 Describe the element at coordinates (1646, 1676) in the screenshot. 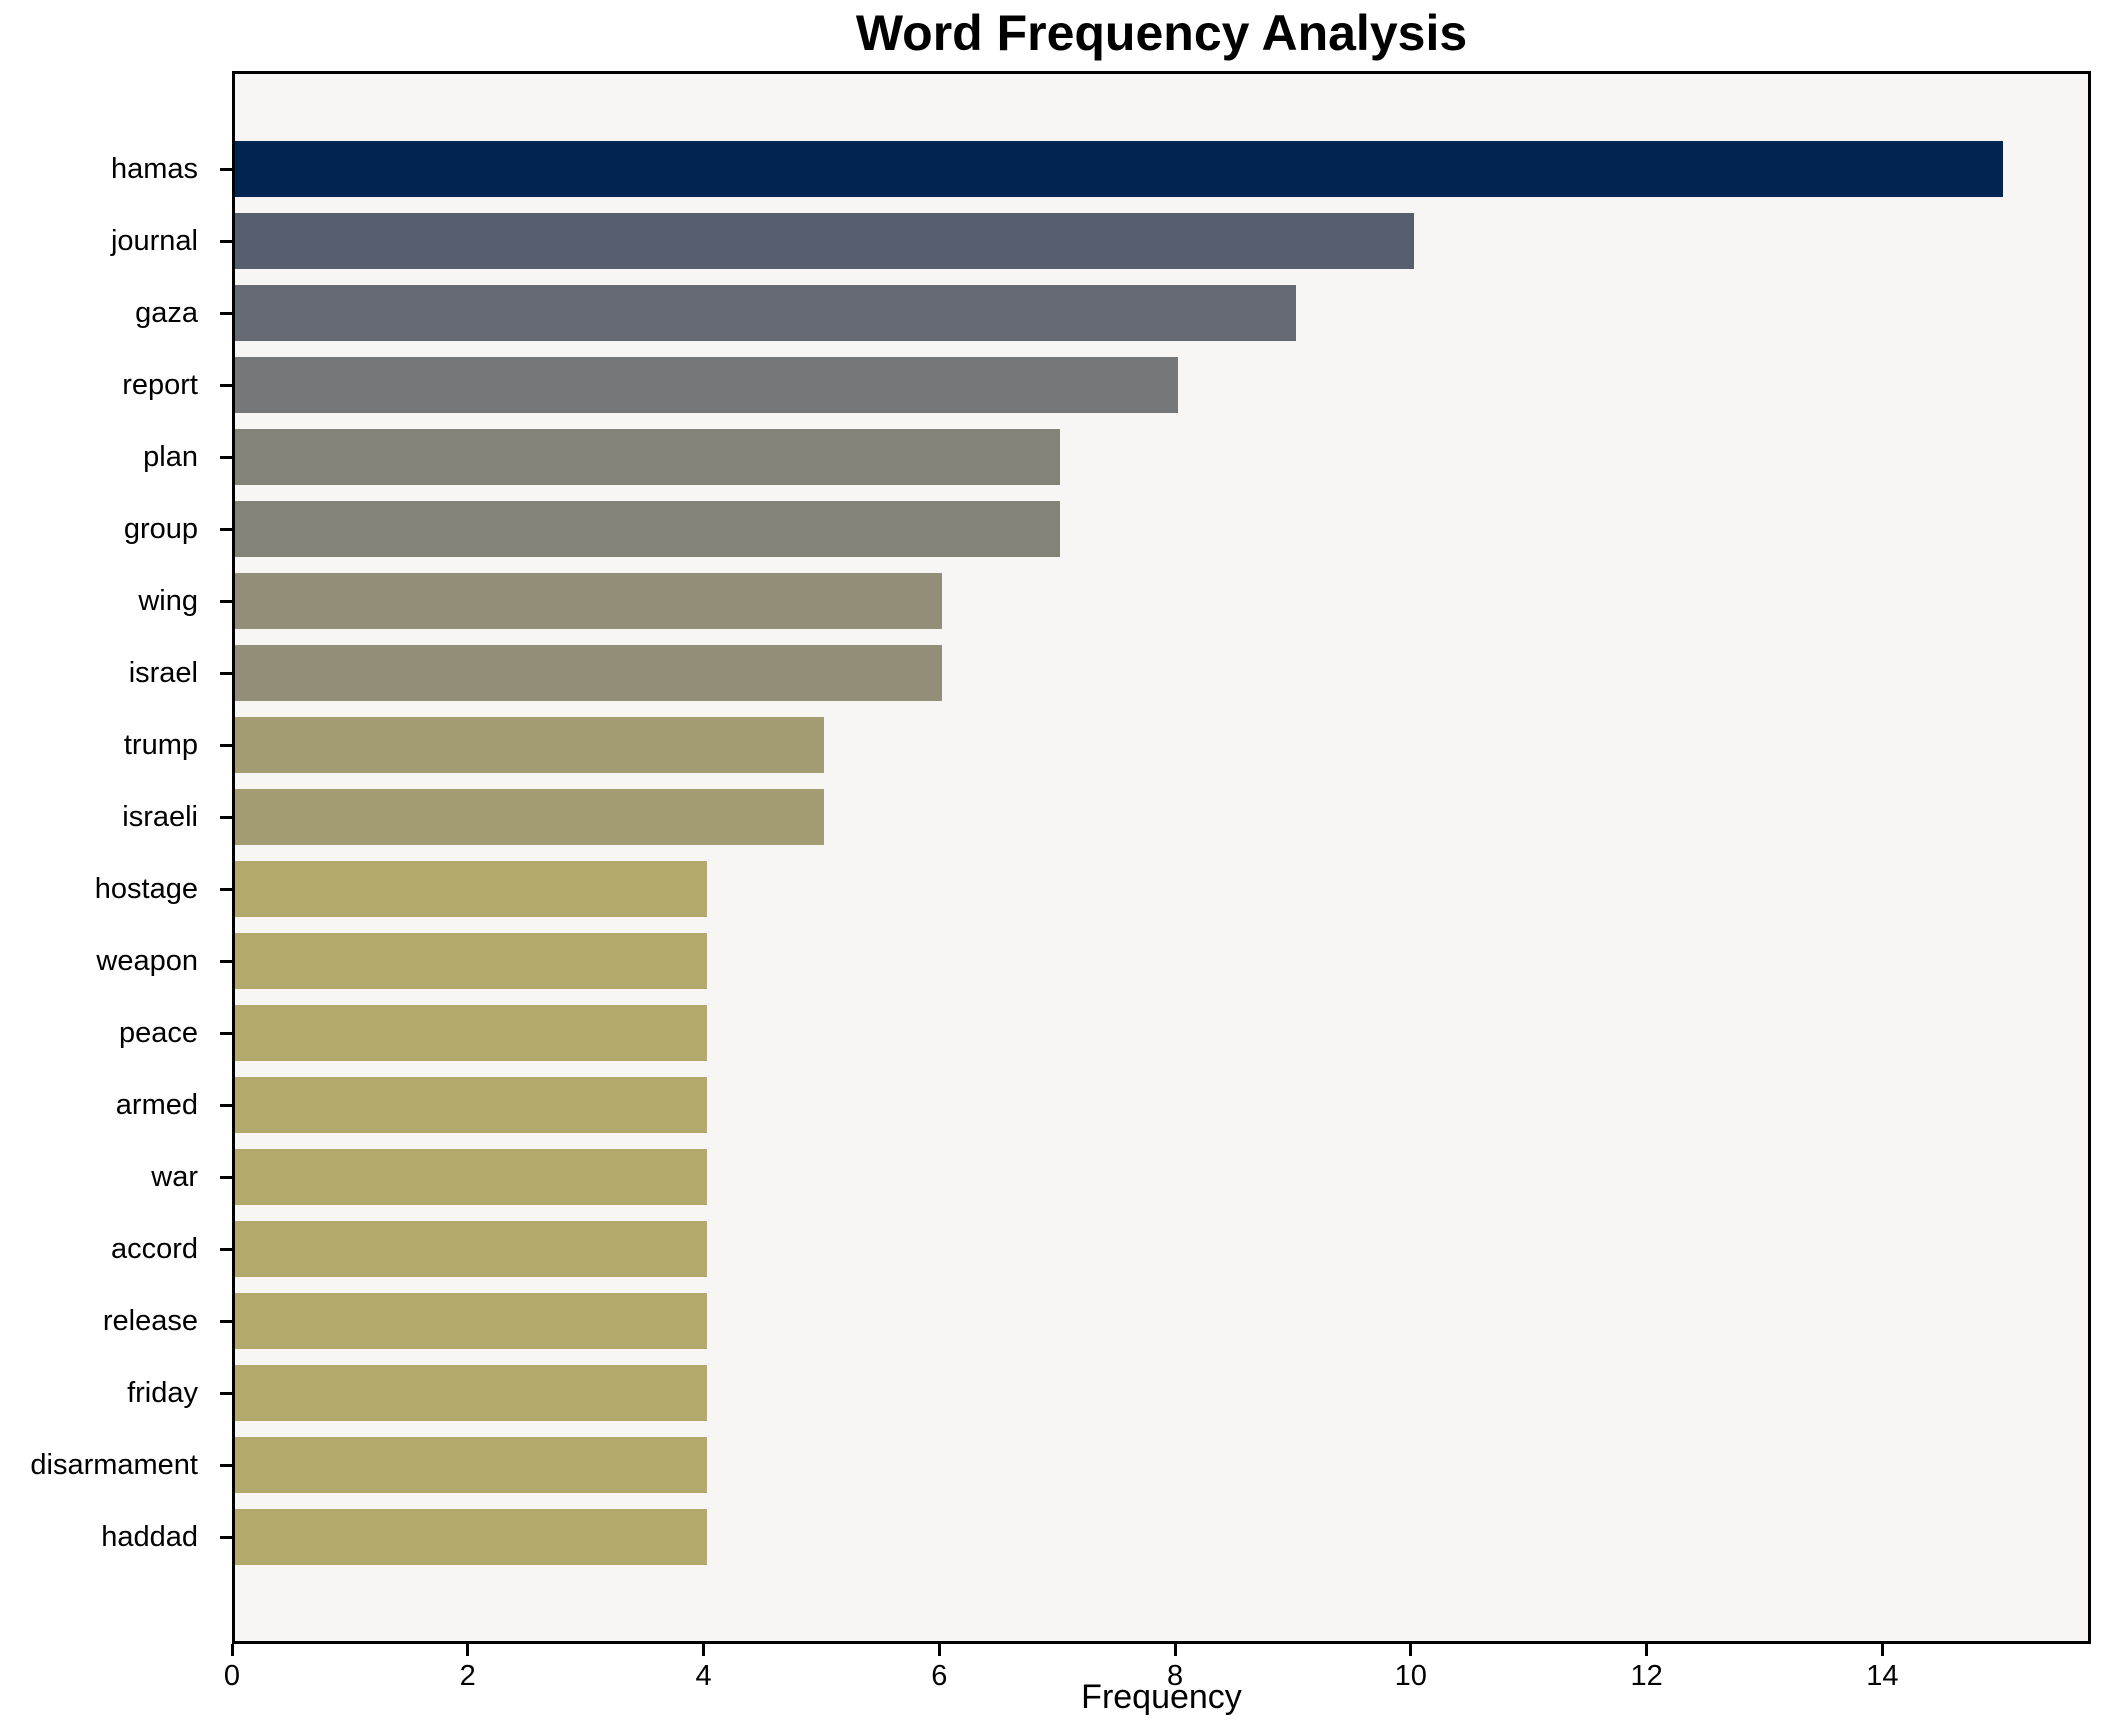

I see `x-tick-label: 12` at that location.